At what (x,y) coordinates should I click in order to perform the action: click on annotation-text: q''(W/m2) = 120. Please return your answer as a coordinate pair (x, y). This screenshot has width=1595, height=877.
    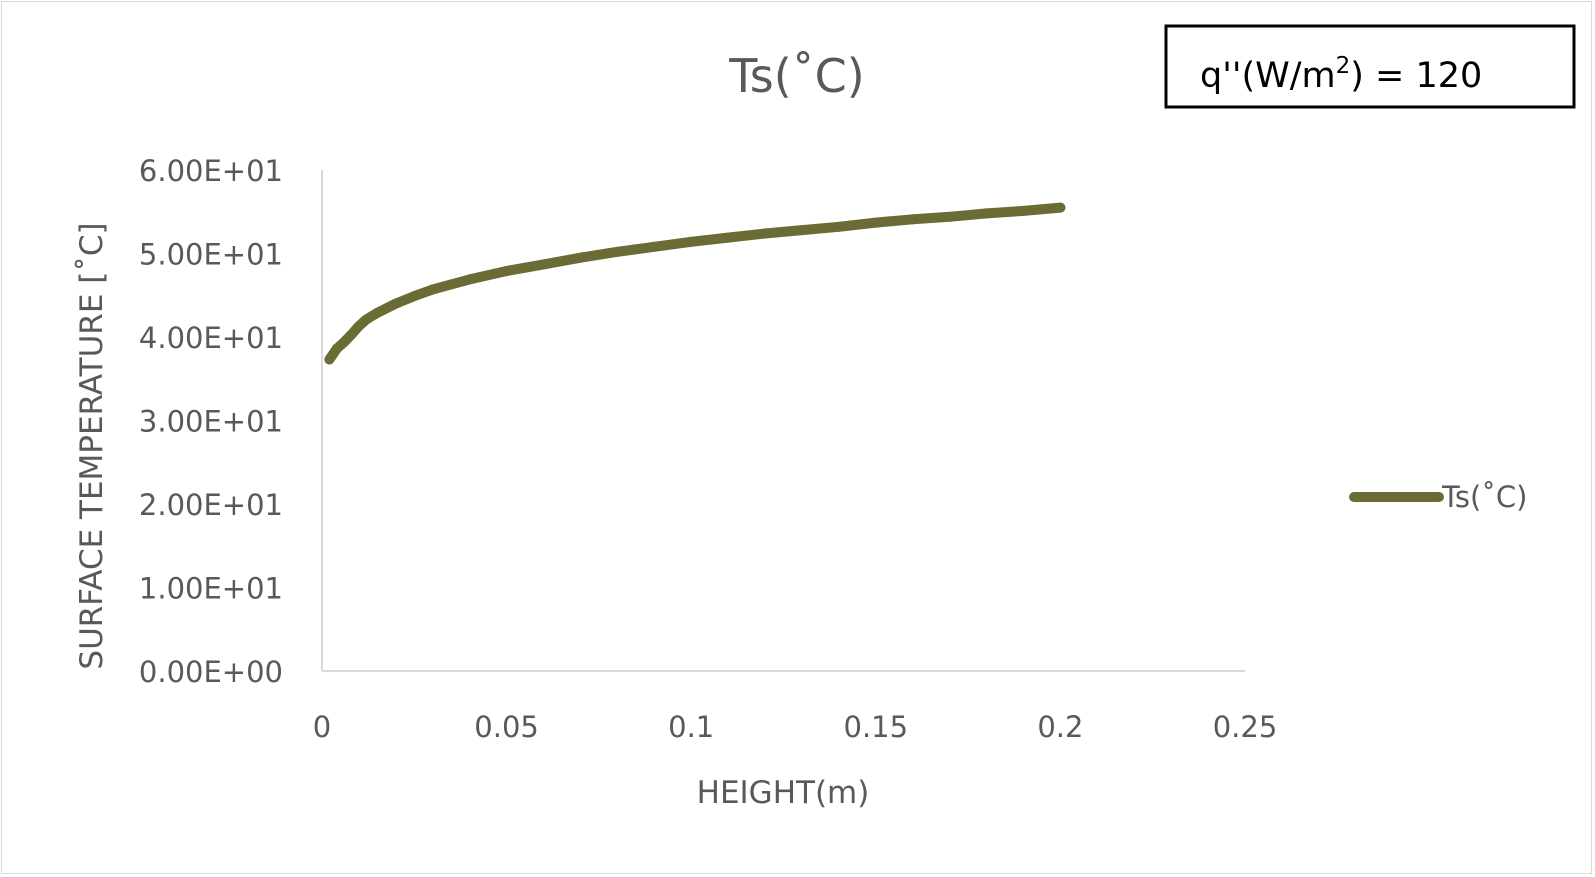
    Looking at the image, I should click on (1341, 74).